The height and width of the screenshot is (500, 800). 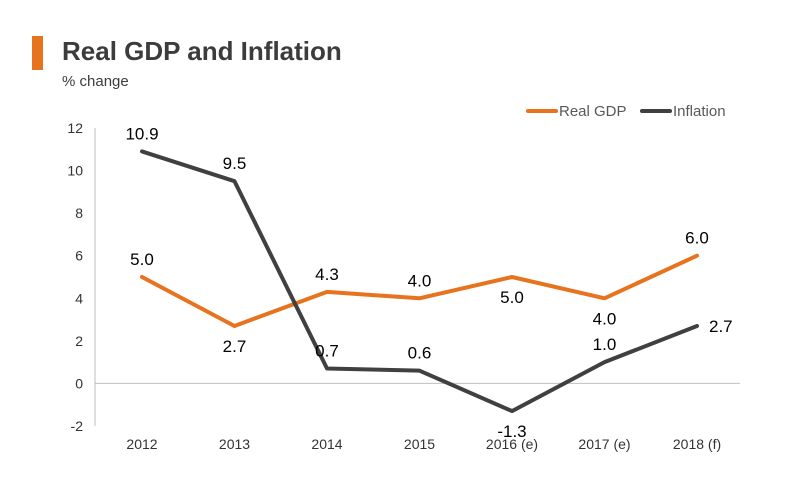 What do you see at coordinates (79, 383) in the screenshot?
I see `y-tick-label: 0` at bounding box center [79, 383].